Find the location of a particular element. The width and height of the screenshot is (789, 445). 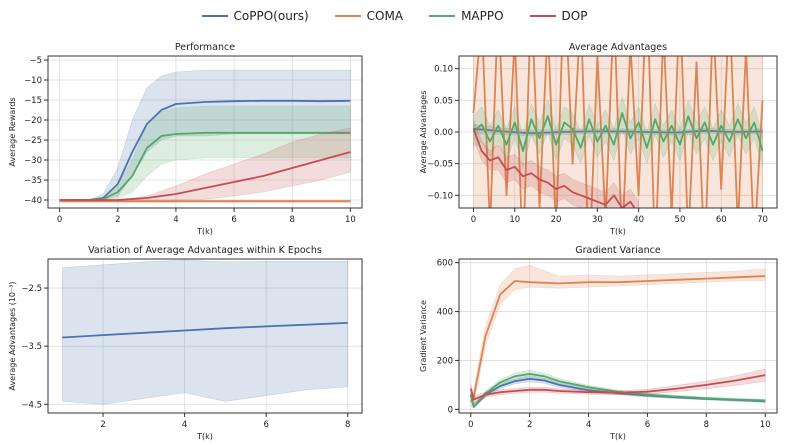

legend-item-dop: DOP is located at coordinates (558, 16).